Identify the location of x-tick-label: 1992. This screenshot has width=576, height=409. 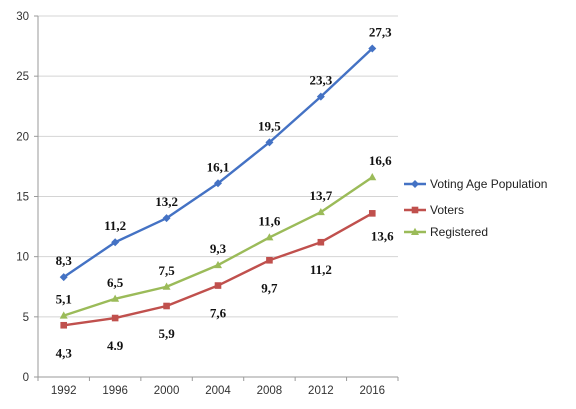
(64, 391).